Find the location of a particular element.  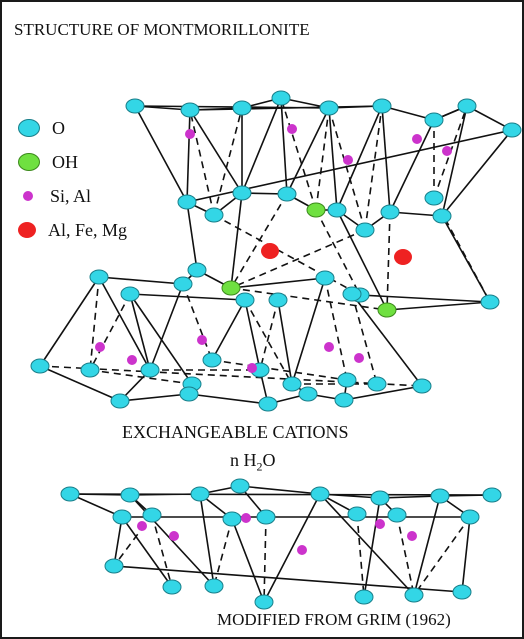

hydroxyl-group is located at coordinates (231, 288).